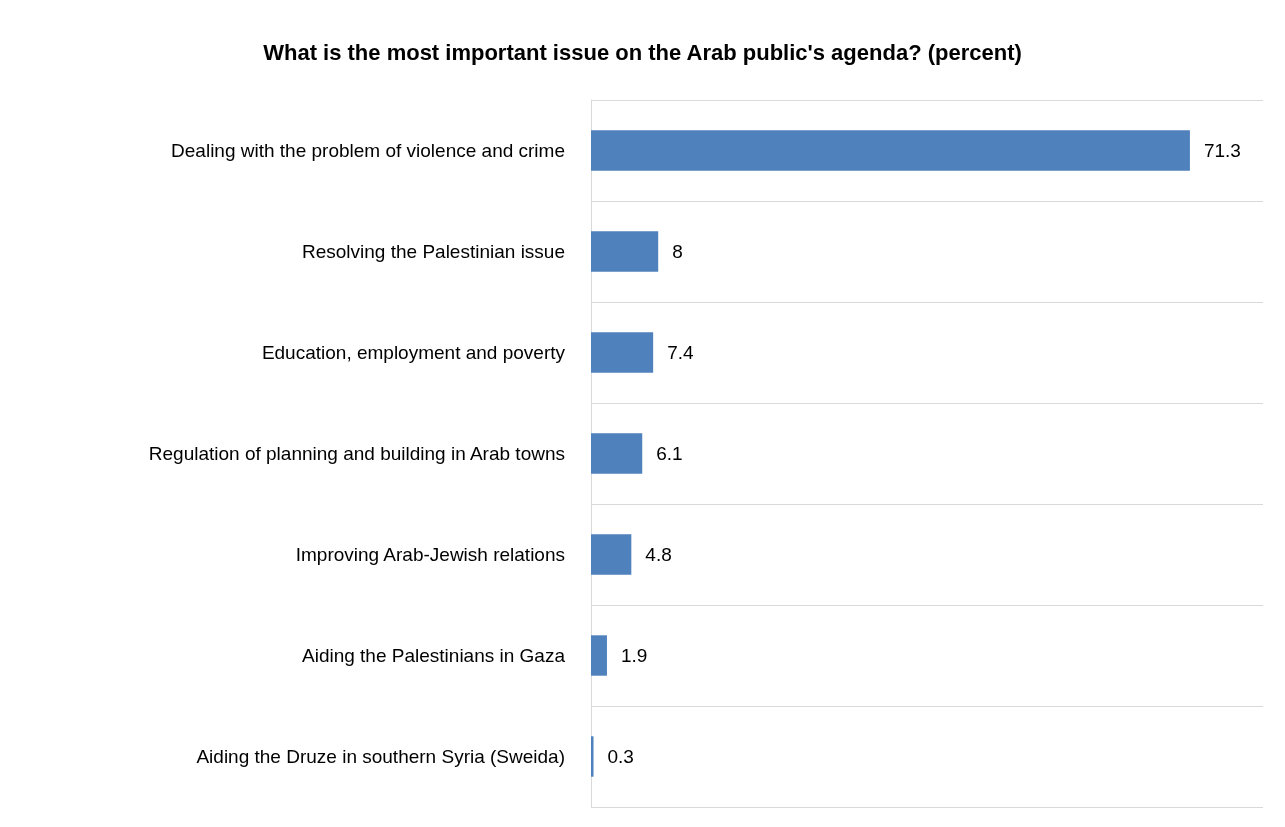 The image size is (1285, 827). Describe the element at coordinates (677, 251) in the screenshot. I see `data-label: 8` at that location.